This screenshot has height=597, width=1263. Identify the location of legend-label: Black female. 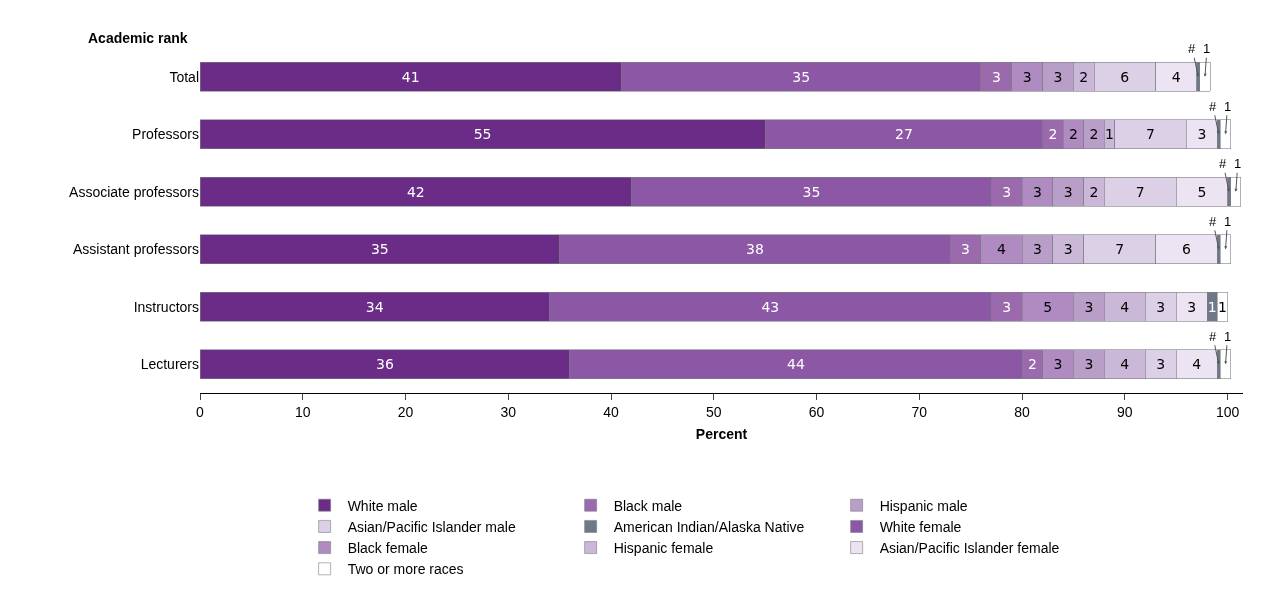
(387, 548).